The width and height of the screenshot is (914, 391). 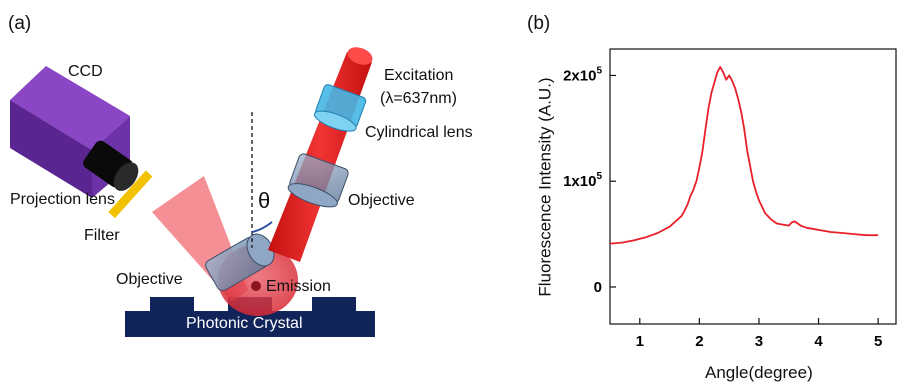 What do you see at coordinates (418, 98) in the screenshot?
I see `wavelength-label: (λ=637nm)` at bounding box center [418, 98].